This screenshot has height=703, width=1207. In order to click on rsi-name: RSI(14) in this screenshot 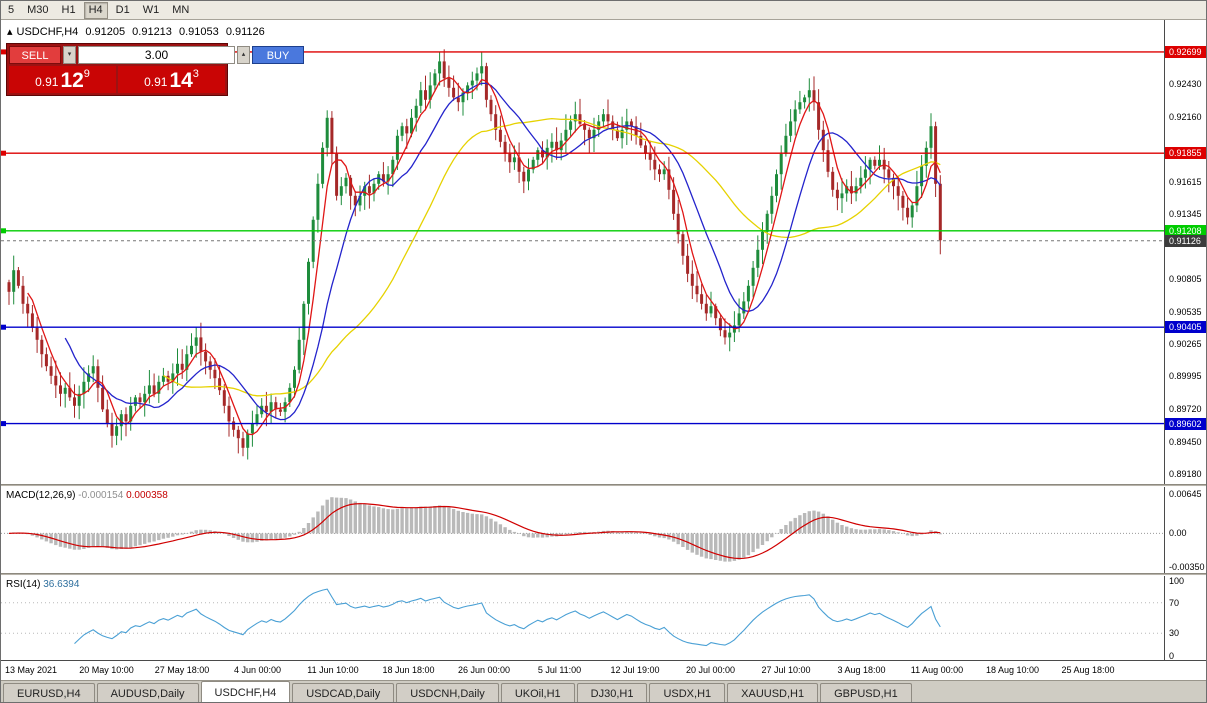, I will do `click(23, 584)`.